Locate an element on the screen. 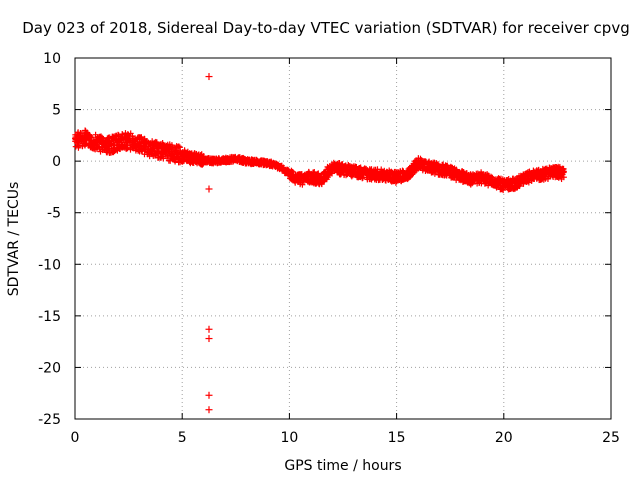 This screenshot has height=484, width=640. y-tick-label: 5 is located at coordinates (56, 111).